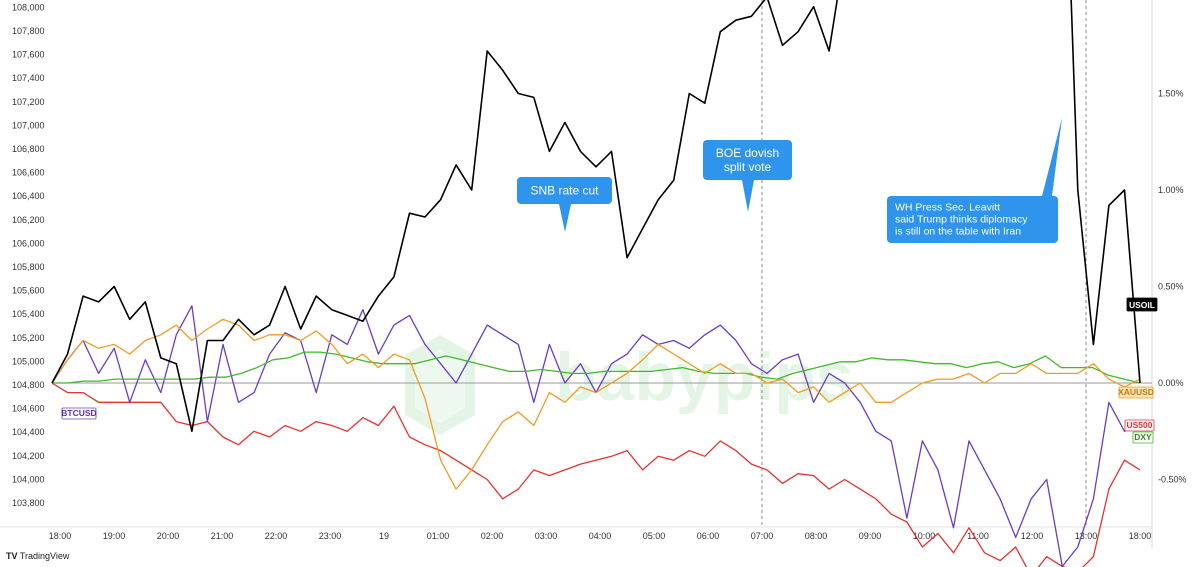 This screenshot has width=1200, height=567. I want to click on tradingview-logo: TV TradingView, so click(37, 556).